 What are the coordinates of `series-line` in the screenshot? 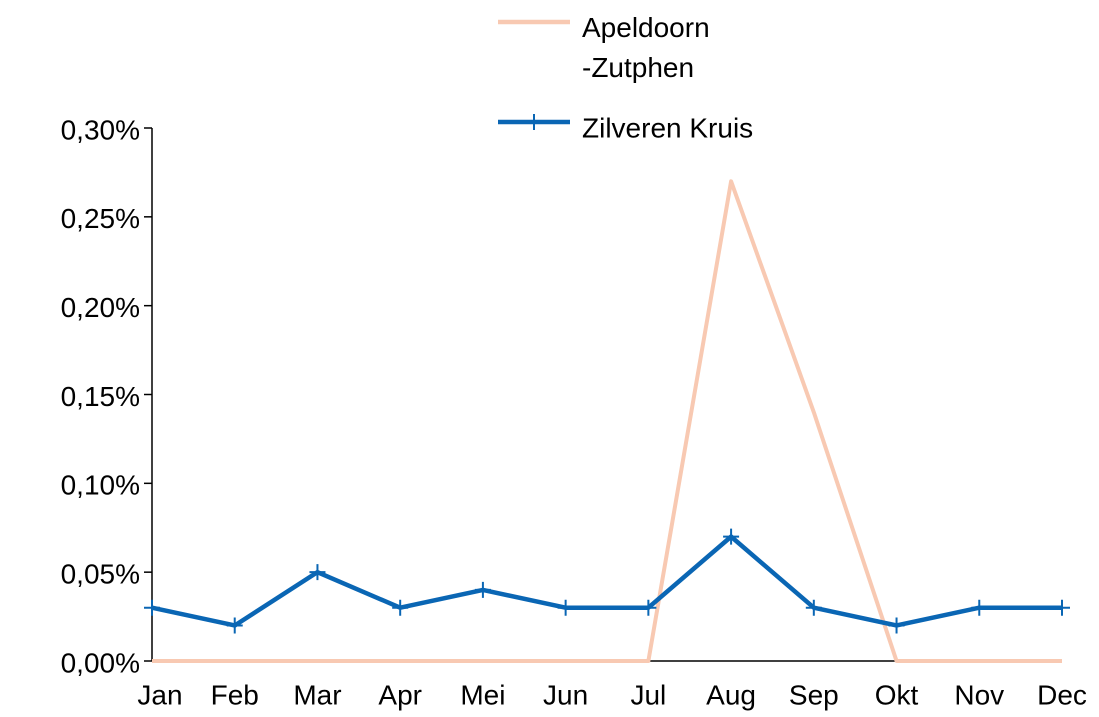 It's located at (606, 581).